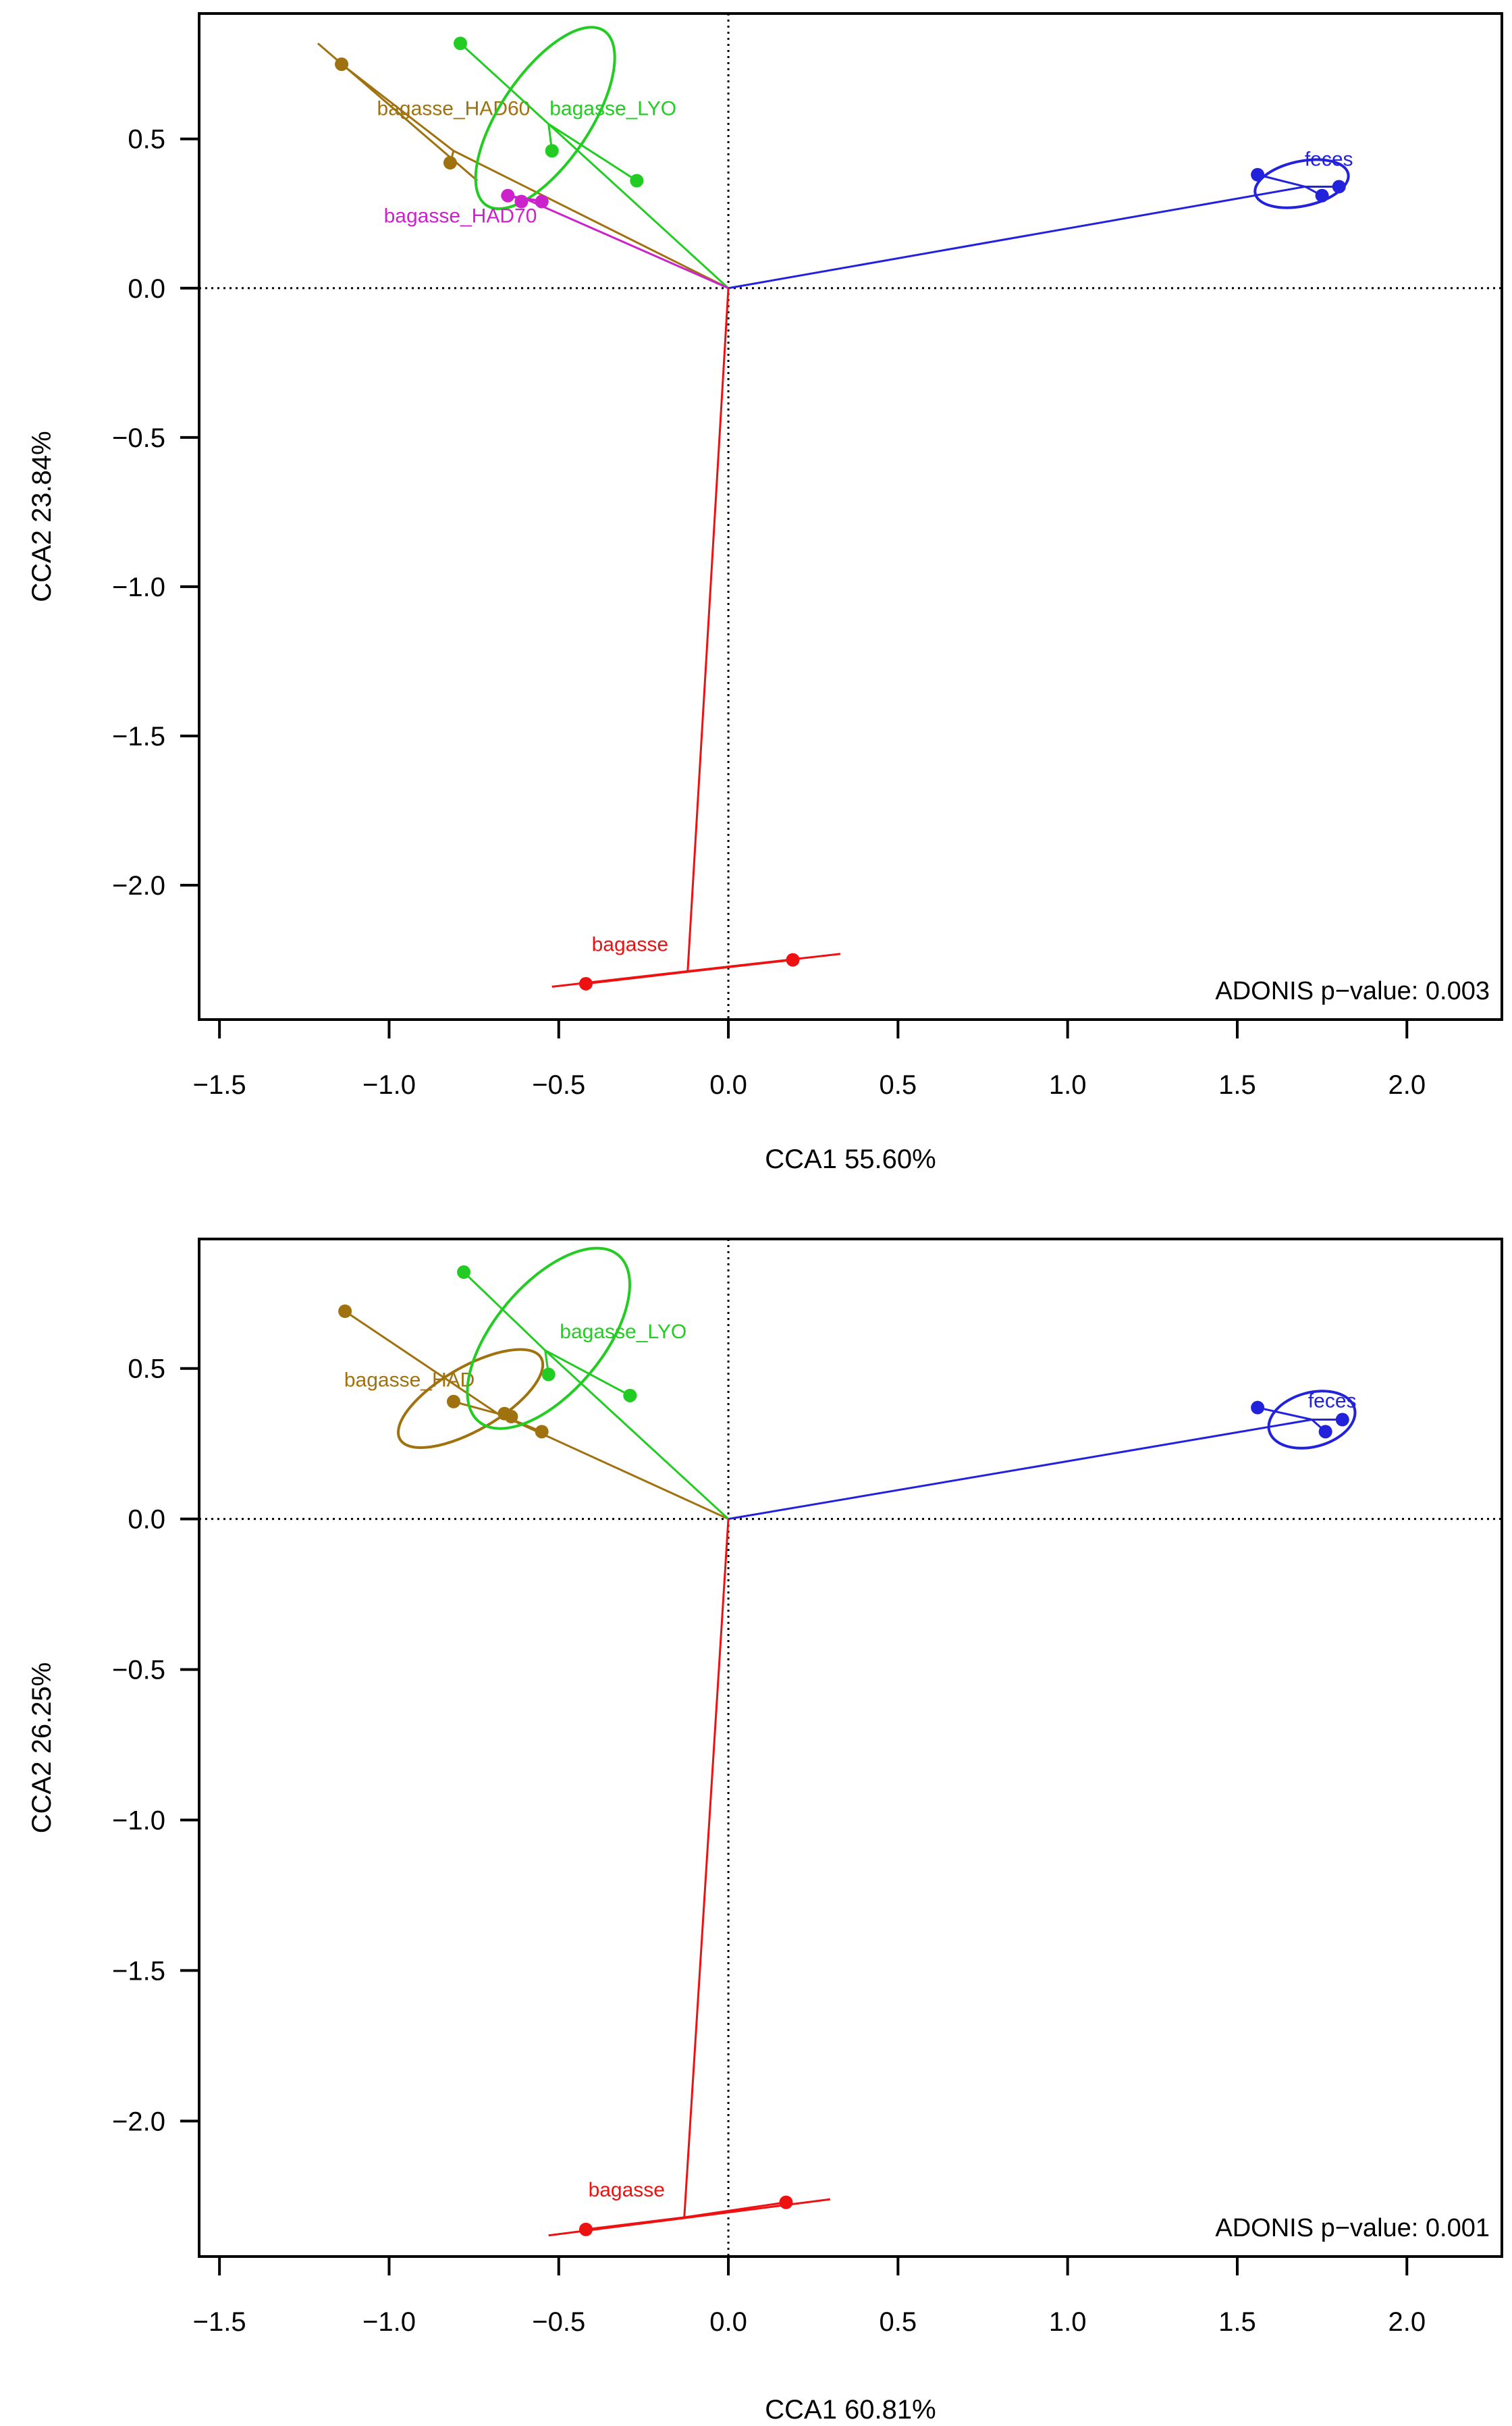  I want to click on y-axis-label: CCA2 23.84%, so click(42, 516).